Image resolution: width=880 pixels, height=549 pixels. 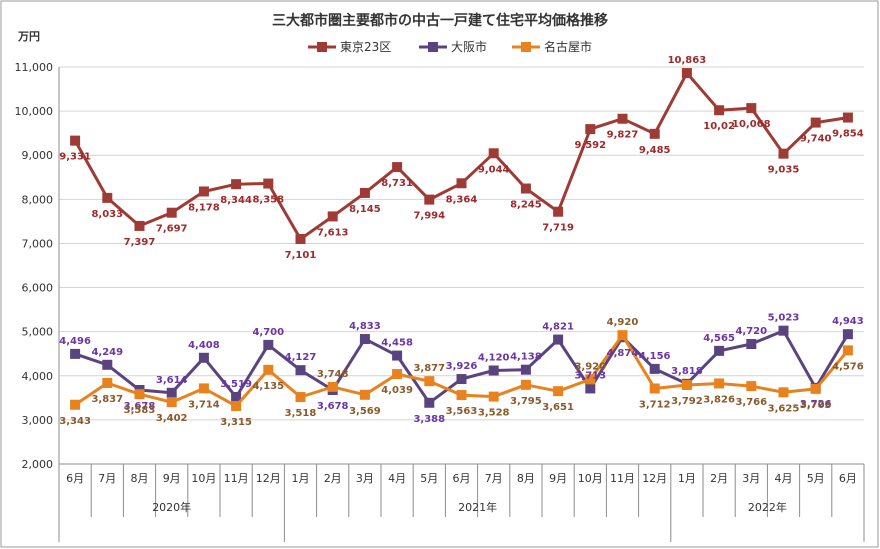 What do you see at coordinates (590, 478) in the screenshot?
I see `x-tick-label: 10月` at bounding box center [590, 478].